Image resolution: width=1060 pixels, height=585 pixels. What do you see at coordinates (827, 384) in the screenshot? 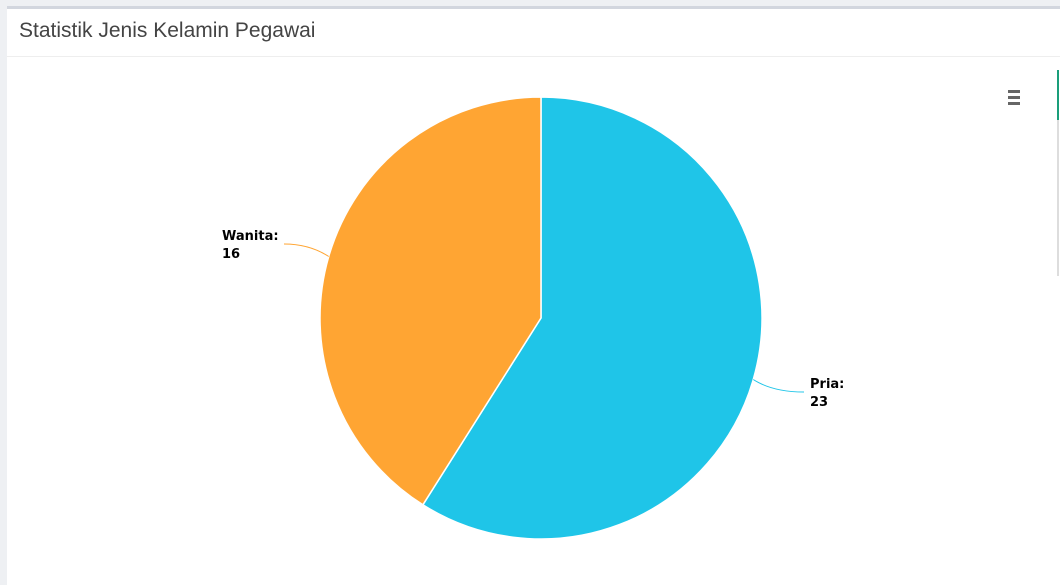
I see `data-label-name: Pria:` at bounding box center [827, 384].